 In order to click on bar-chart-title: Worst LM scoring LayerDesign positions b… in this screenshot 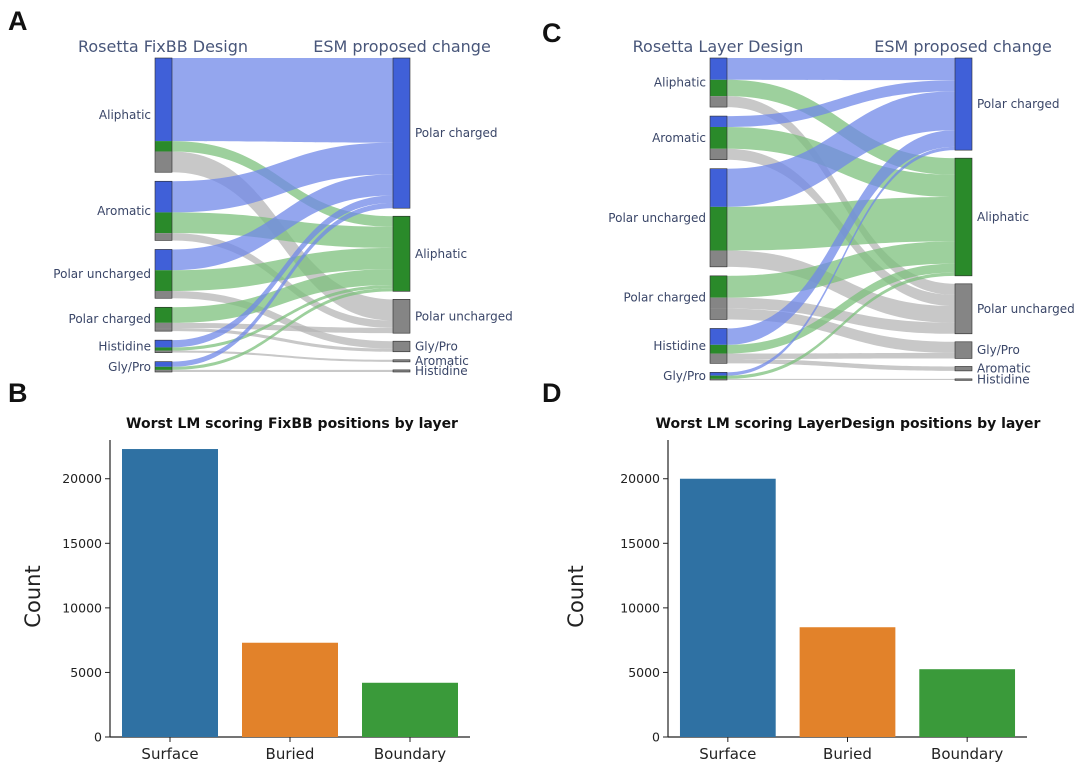, I will do `click(848, 424)`.